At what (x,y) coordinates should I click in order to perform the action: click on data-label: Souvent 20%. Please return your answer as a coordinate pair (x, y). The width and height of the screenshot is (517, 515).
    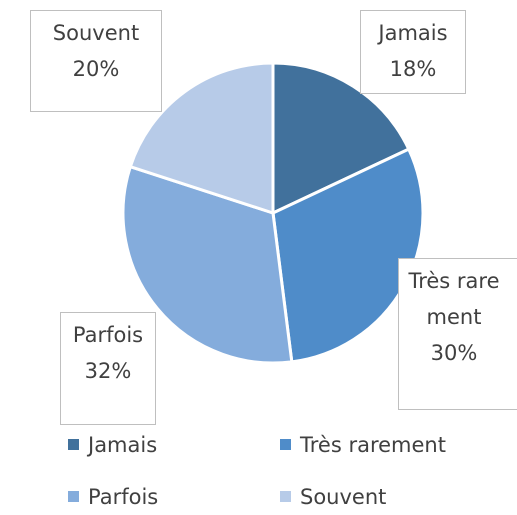
    Looking at the image, I should click on (96, 61).